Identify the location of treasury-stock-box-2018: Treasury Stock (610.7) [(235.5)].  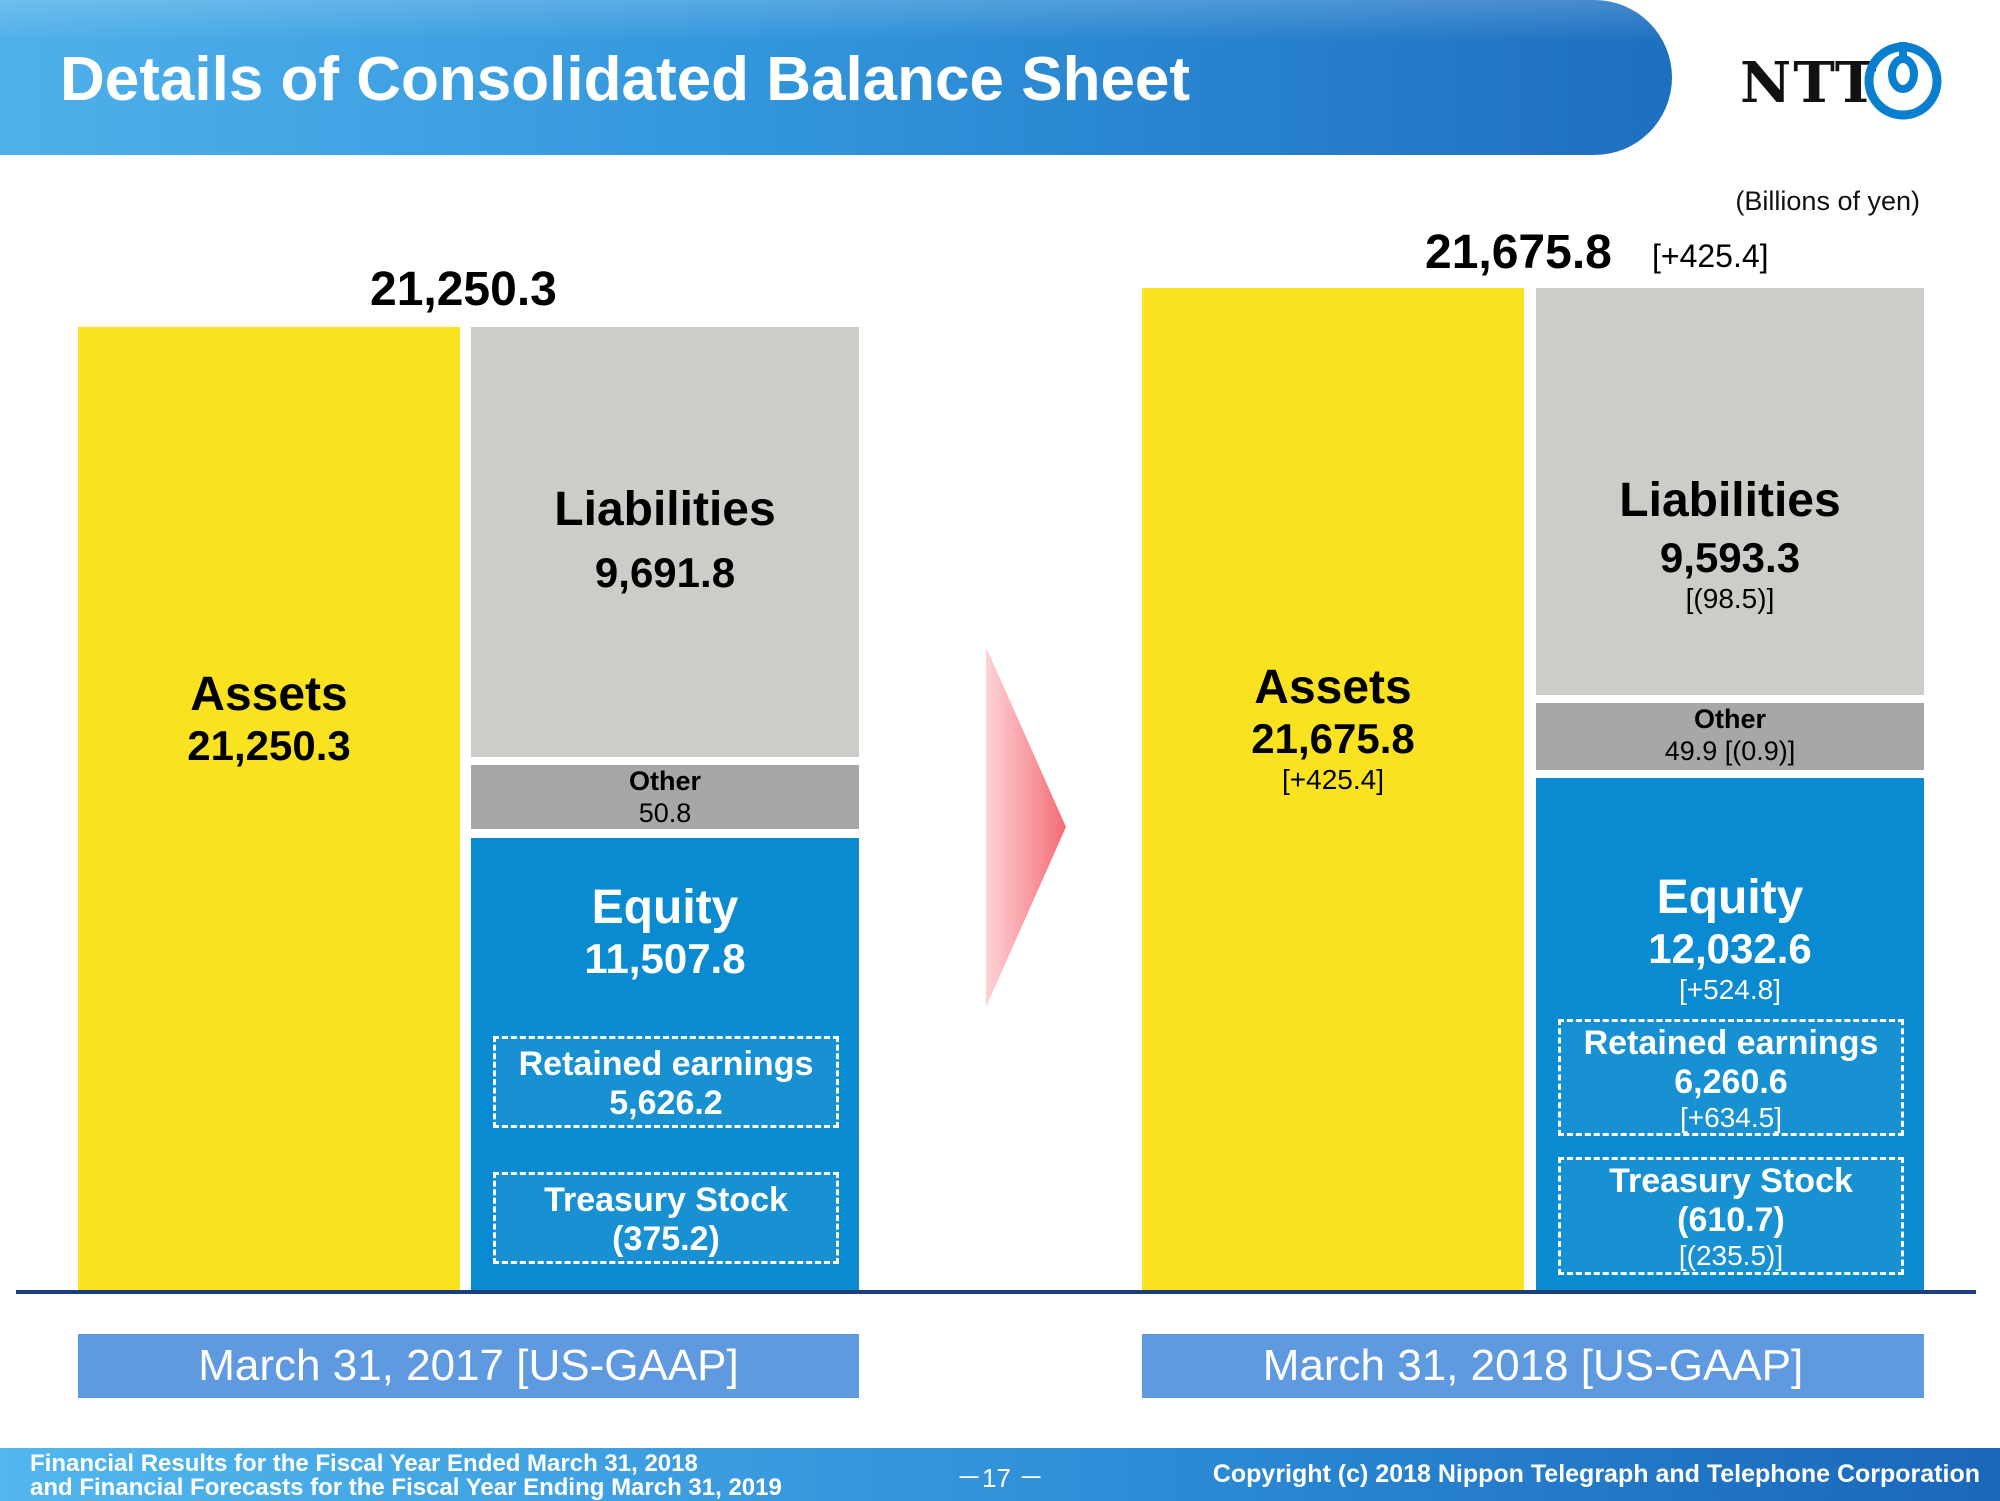
(1731, 1216).